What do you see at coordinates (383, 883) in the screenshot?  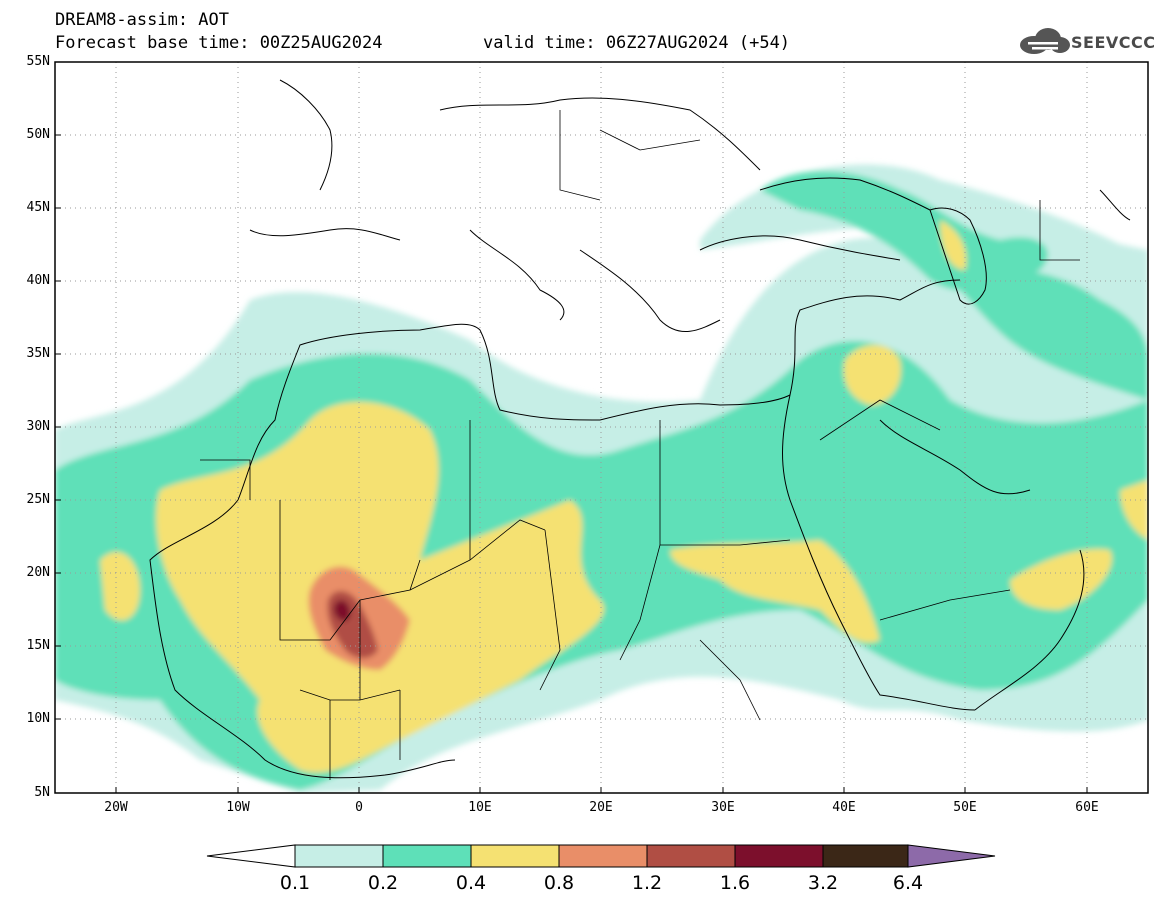 I see `colorbar-label: 0.2` at bounding box center [383, 883].